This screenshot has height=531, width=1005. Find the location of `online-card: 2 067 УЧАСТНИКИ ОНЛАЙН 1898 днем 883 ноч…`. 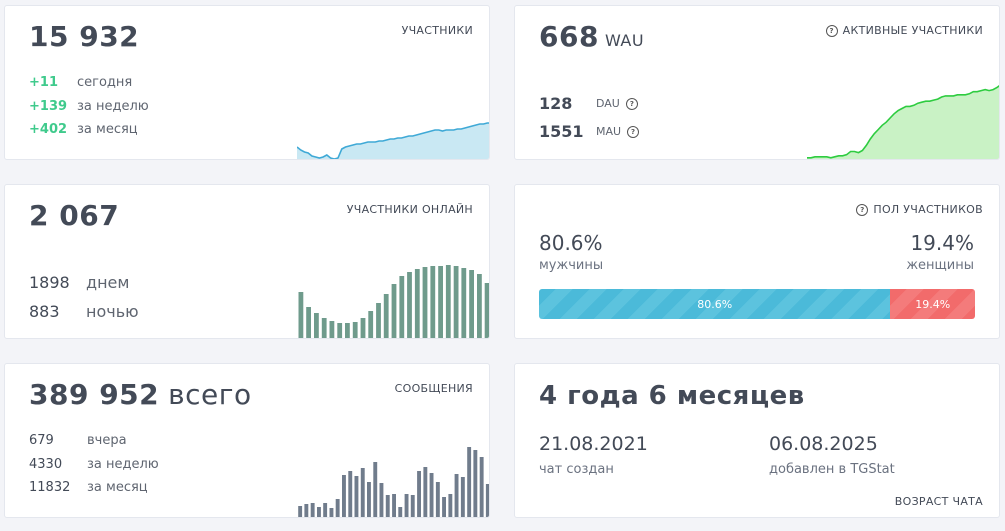

online-card: 2 067 УЧАСТНИКИ ОНЛАЙН 1898 днем 883 ноч… is located at coordinates (247, 261).